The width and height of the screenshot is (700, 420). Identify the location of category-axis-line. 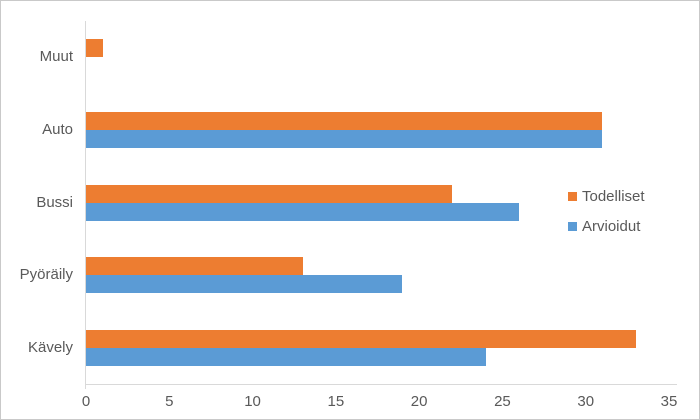
(85, 205).